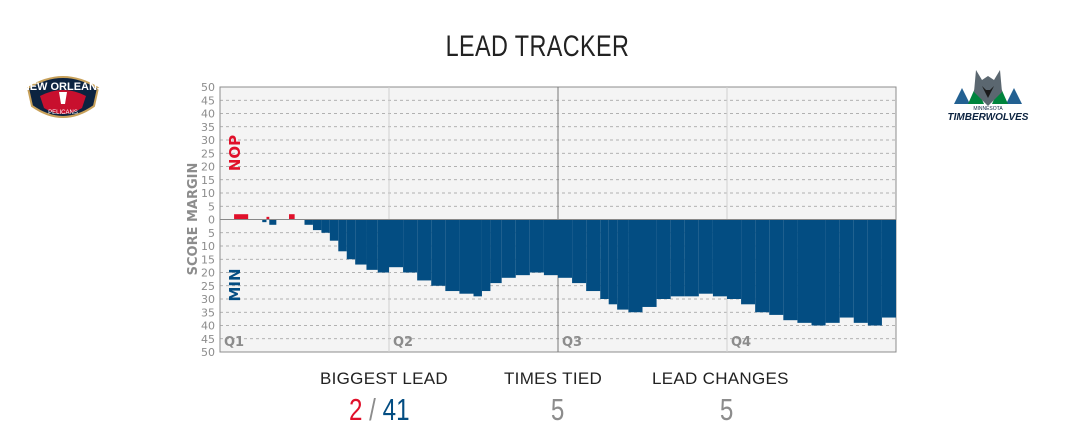 The height and width of the screenshot is (442, 1075). I want to click on biggest-lead-home: 2, so click(356, 409).